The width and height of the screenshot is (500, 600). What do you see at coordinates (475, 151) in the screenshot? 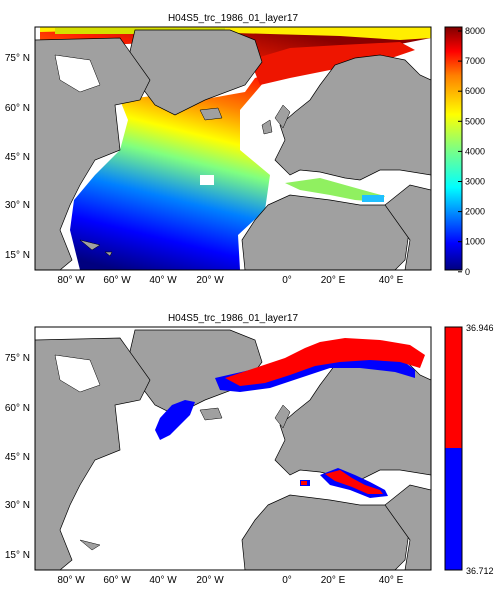
I see `colorbar-tick-label: 4000` at bounding box center [475, 151].